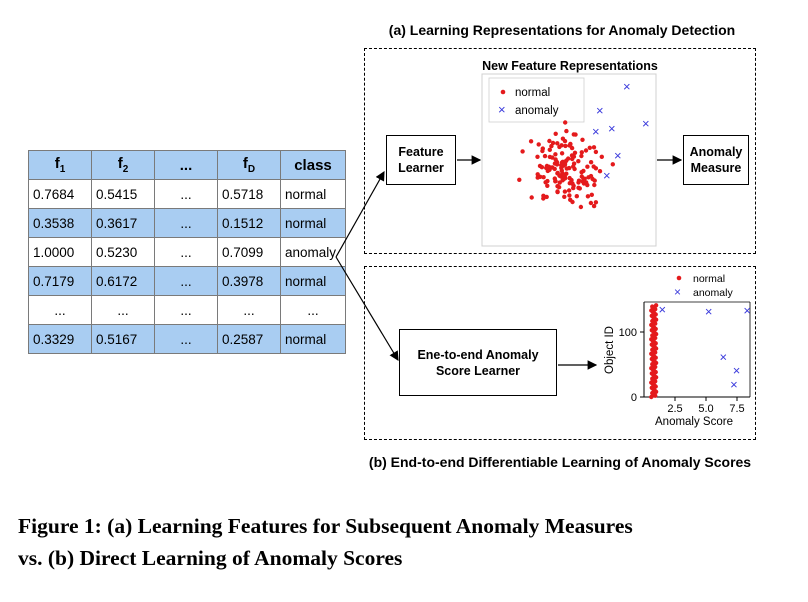  What do you see at coordinates (313, 165) in the screenshot?
I see `header-class: class` at bounding box center [313, 165].